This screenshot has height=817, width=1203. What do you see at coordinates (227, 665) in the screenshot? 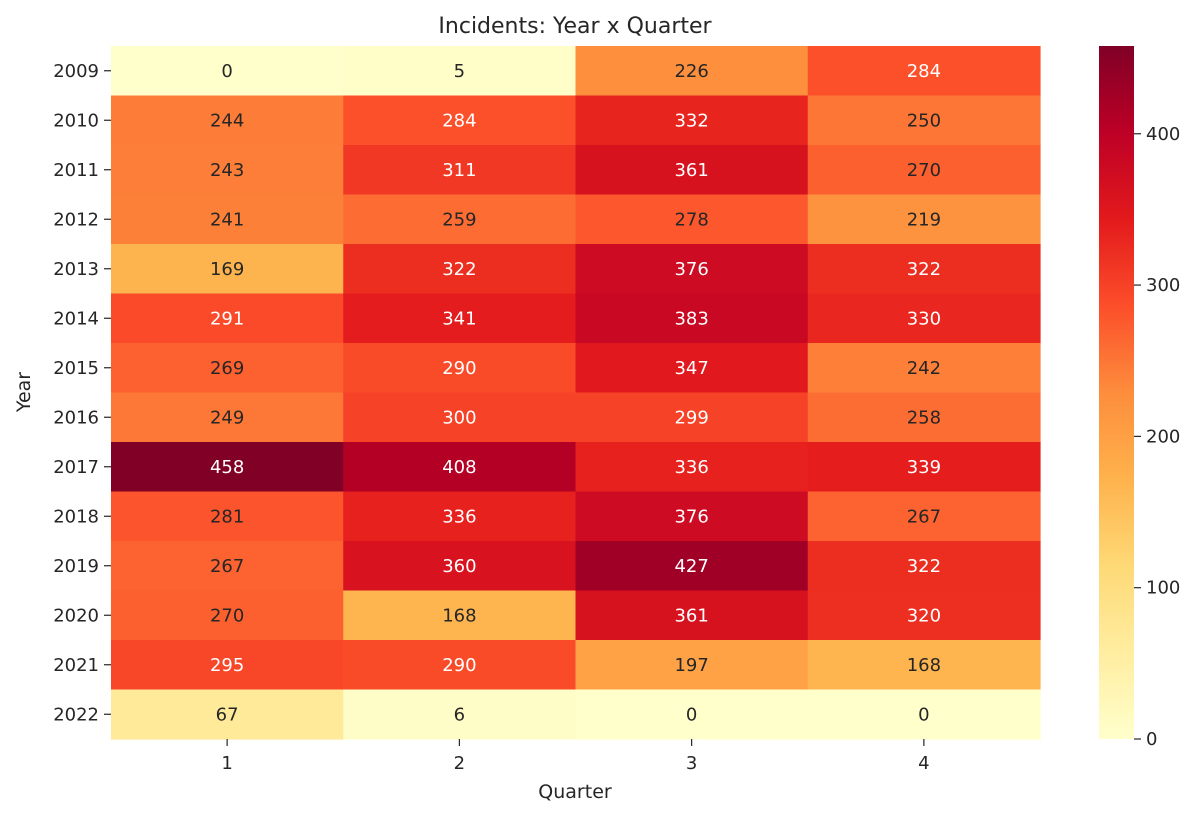
I see `cell-value-label: 295` at bounding box center [227, 665].